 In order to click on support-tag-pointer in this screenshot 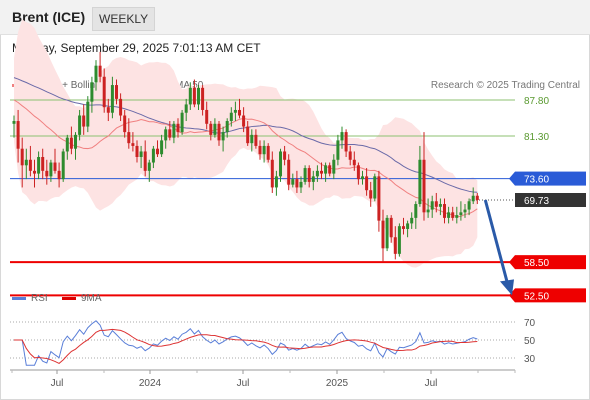, I will do `click(512, 262)`.